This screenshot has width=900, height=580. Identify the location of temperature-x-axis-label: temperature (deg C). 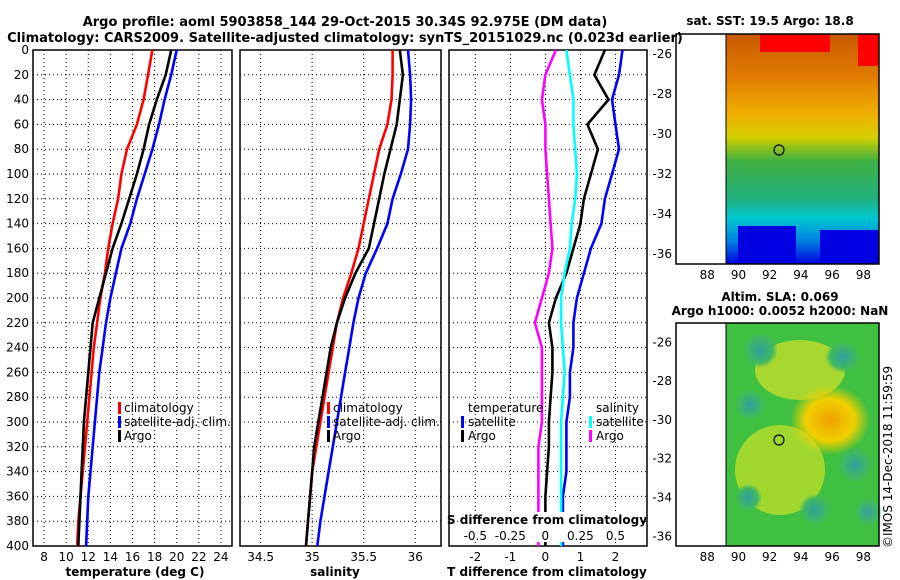
(135, 572).